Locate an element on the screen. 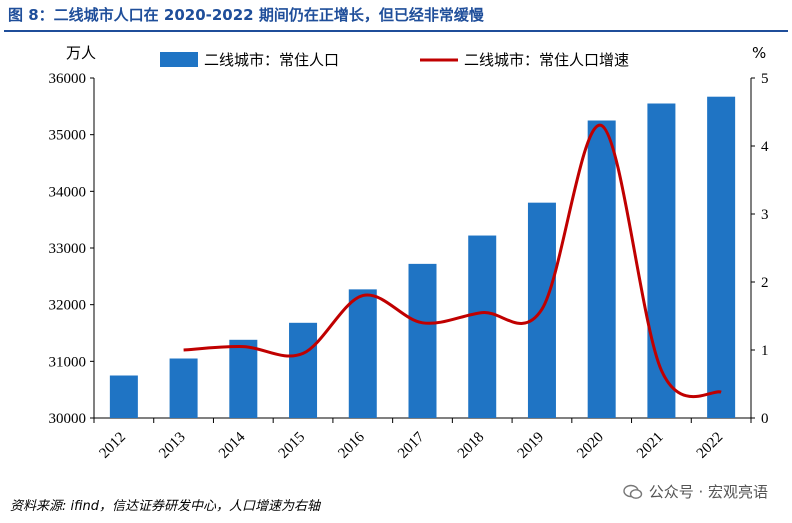  right-tick-label: 2 is located at coordinates (765, 283).